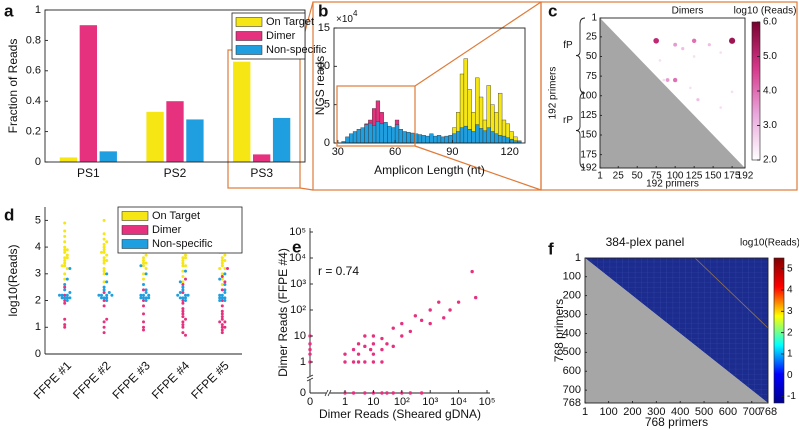 Image resolution: width=799 pixels, height=430 pixels. I want to click on x-tick-label: 0, so click(310, 402).